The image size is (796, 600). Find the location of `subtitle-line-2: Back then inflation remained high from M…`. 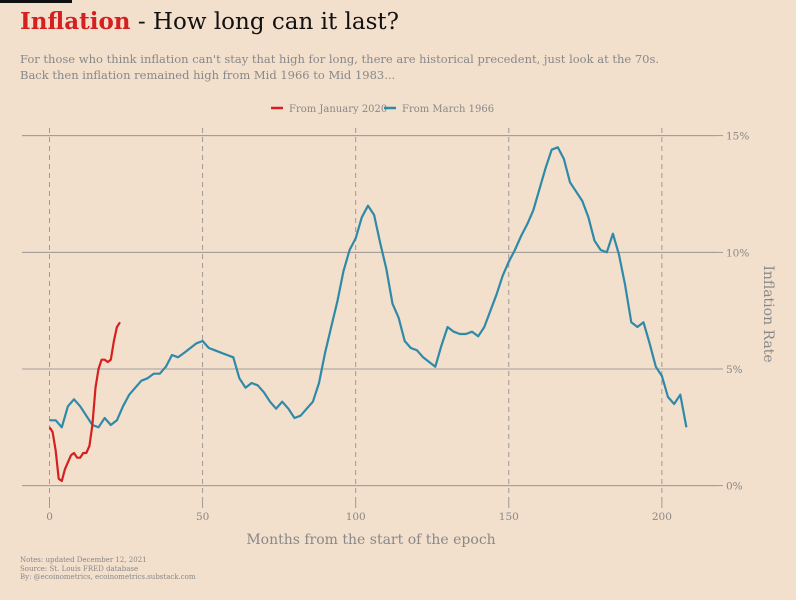

subtitle-line-2: Back then inflation remained high from M… is located at coordinates (208, 75).